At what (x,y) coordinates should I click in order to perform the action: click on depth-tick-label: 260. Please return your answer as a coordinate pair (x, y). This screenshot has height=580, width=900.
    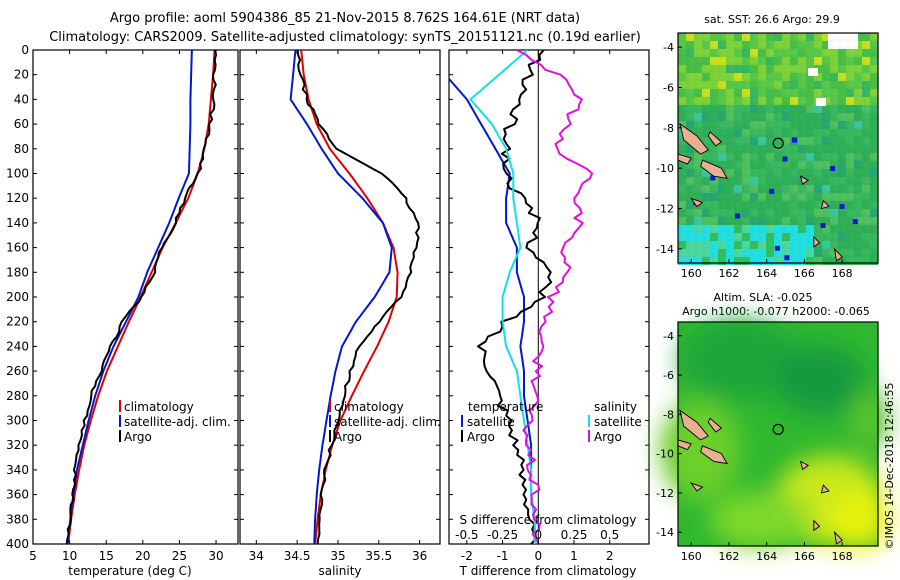
    Looking at the image, I should click on (17, 371).